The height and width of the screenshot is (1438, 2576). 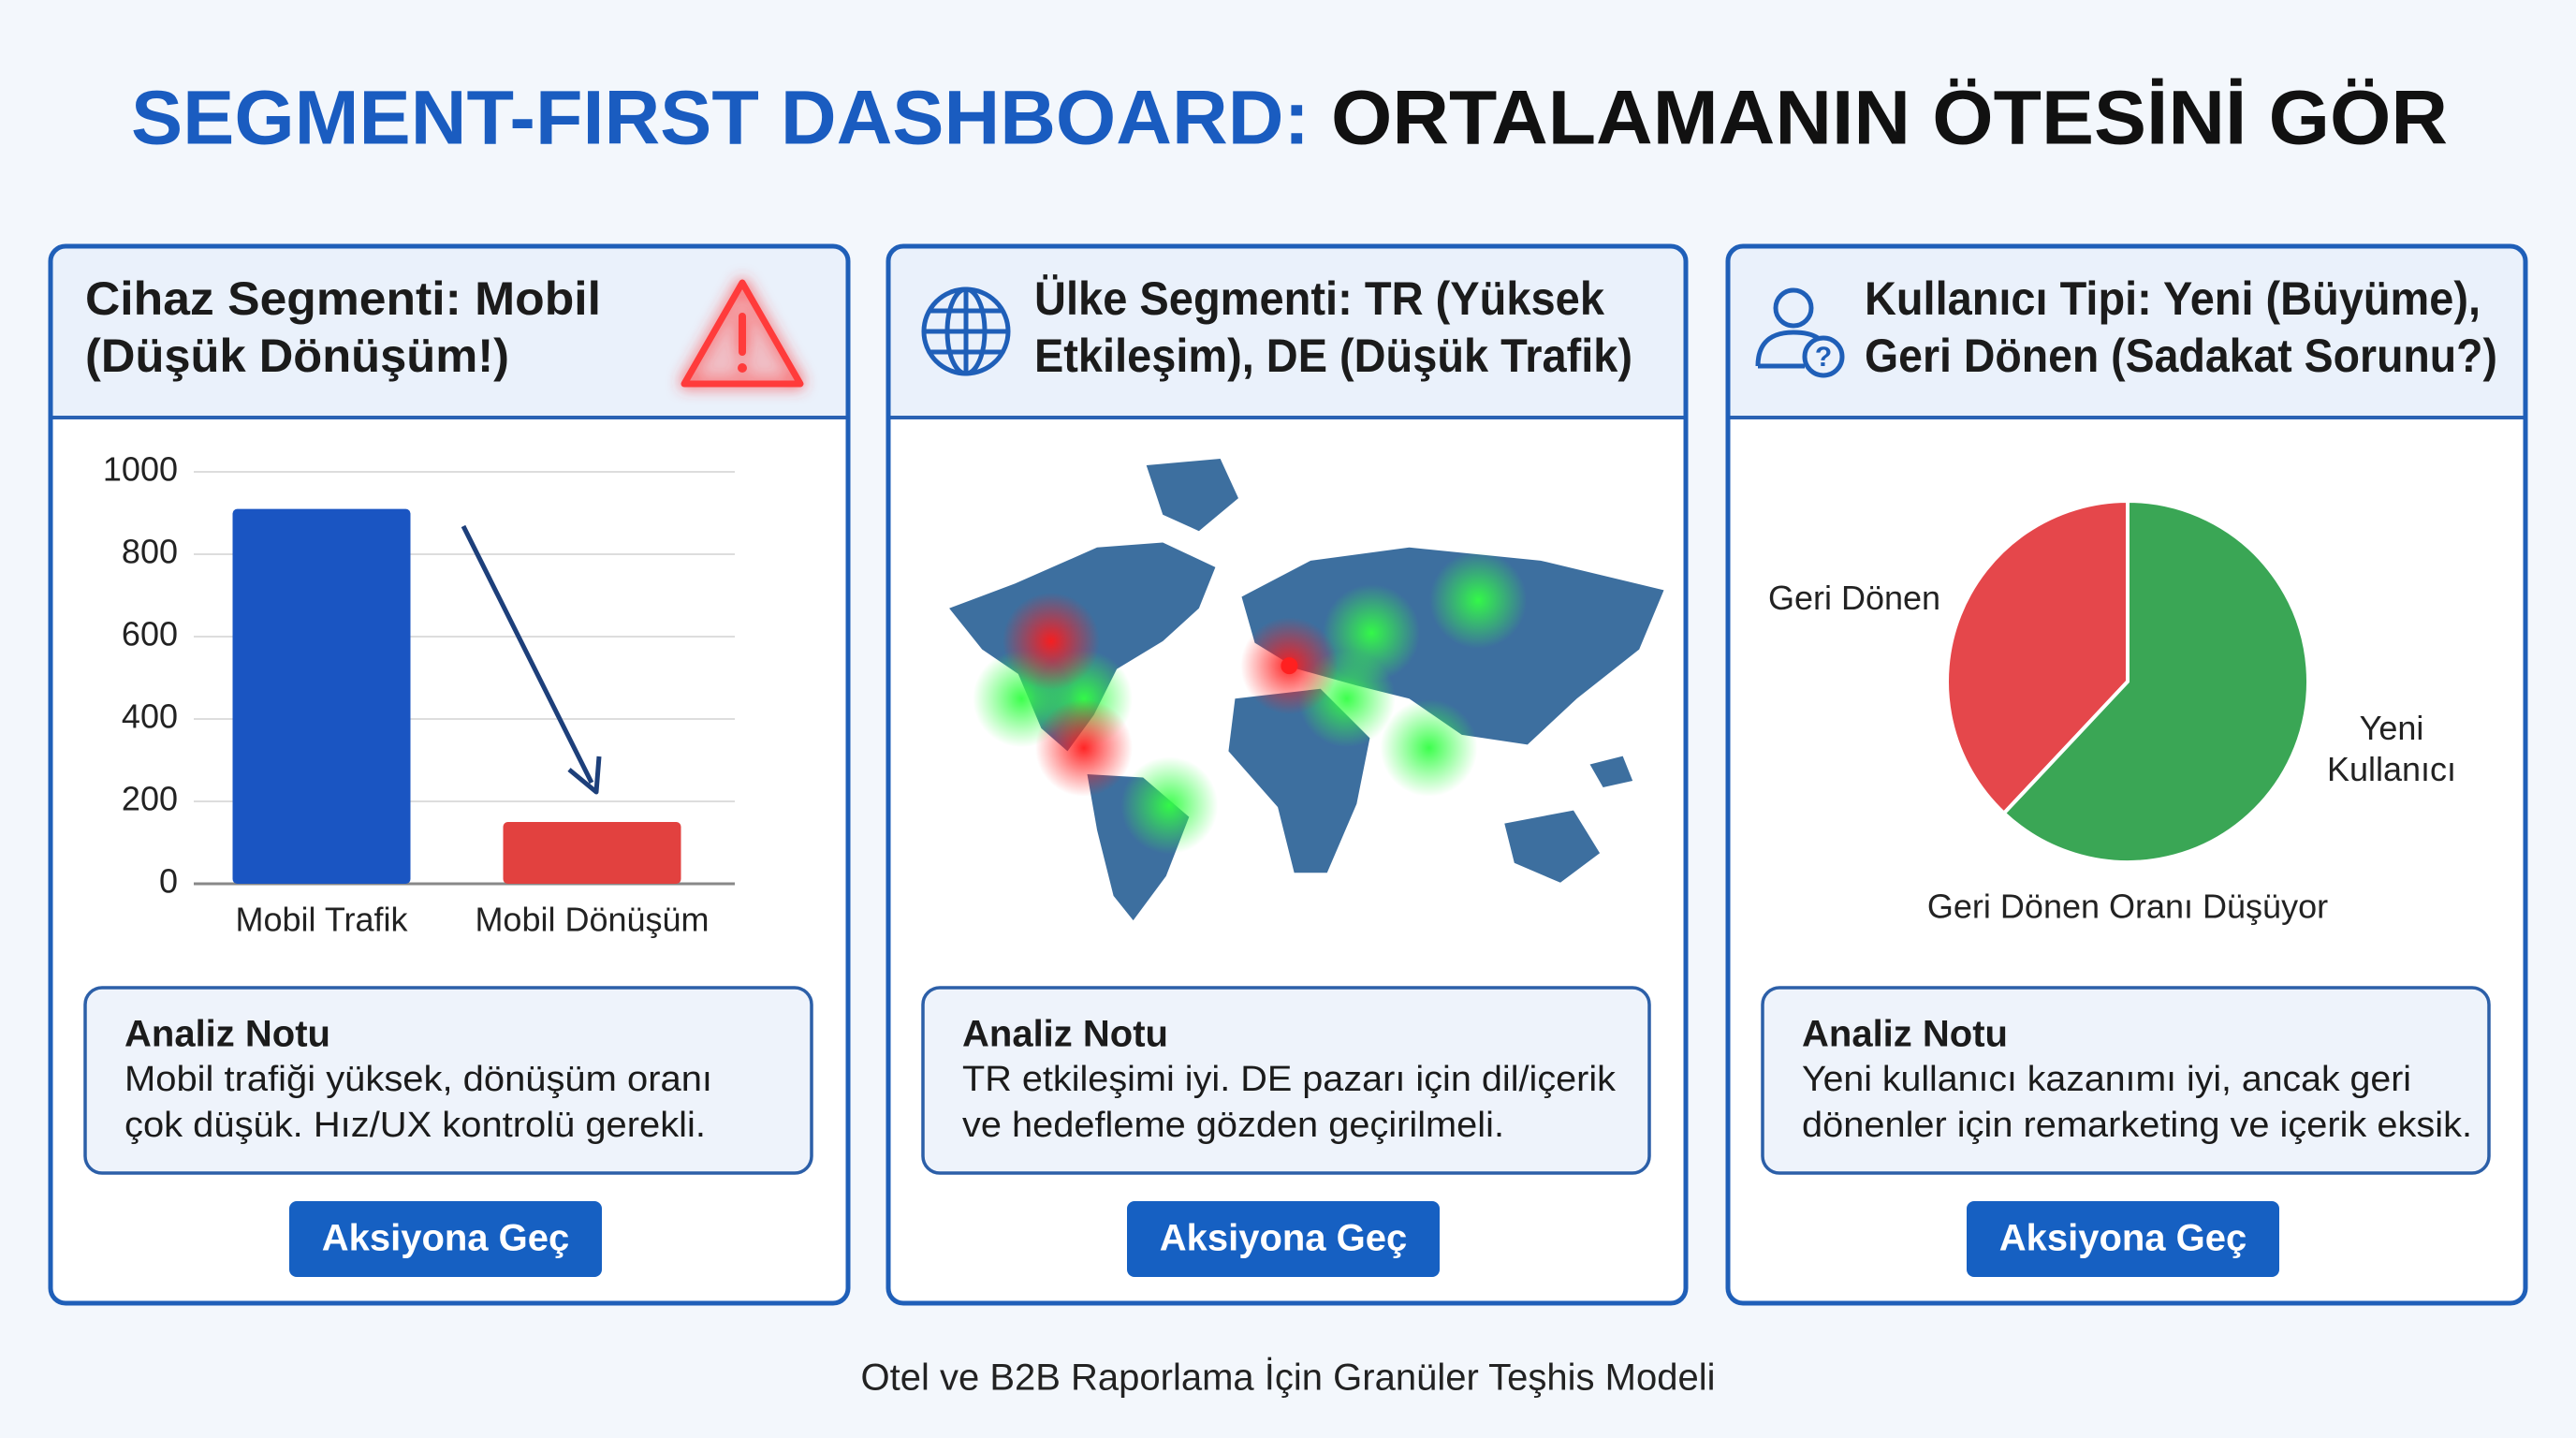 I want to click on question-mark: ?, so click(x=1823, y=357).